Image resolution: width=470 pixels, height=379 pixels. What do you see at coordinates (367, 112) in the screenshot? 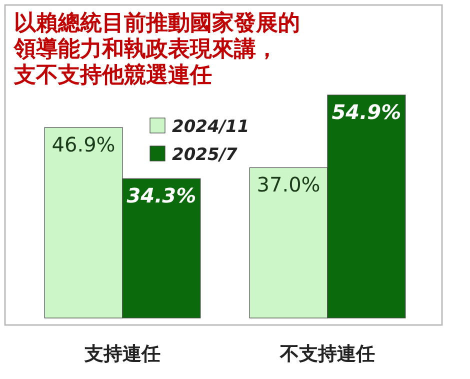
I see `data-label: 54.9%` at bounding box center [367, 112].